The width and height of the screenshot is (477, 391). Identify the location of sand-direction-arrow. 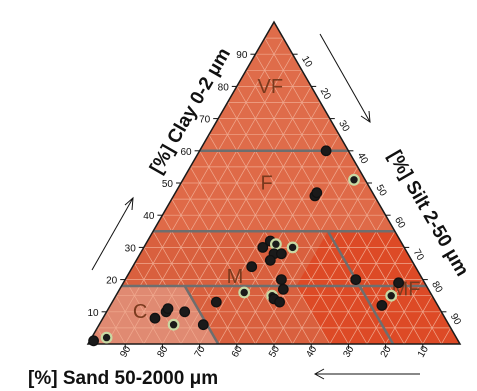
(366, 374).